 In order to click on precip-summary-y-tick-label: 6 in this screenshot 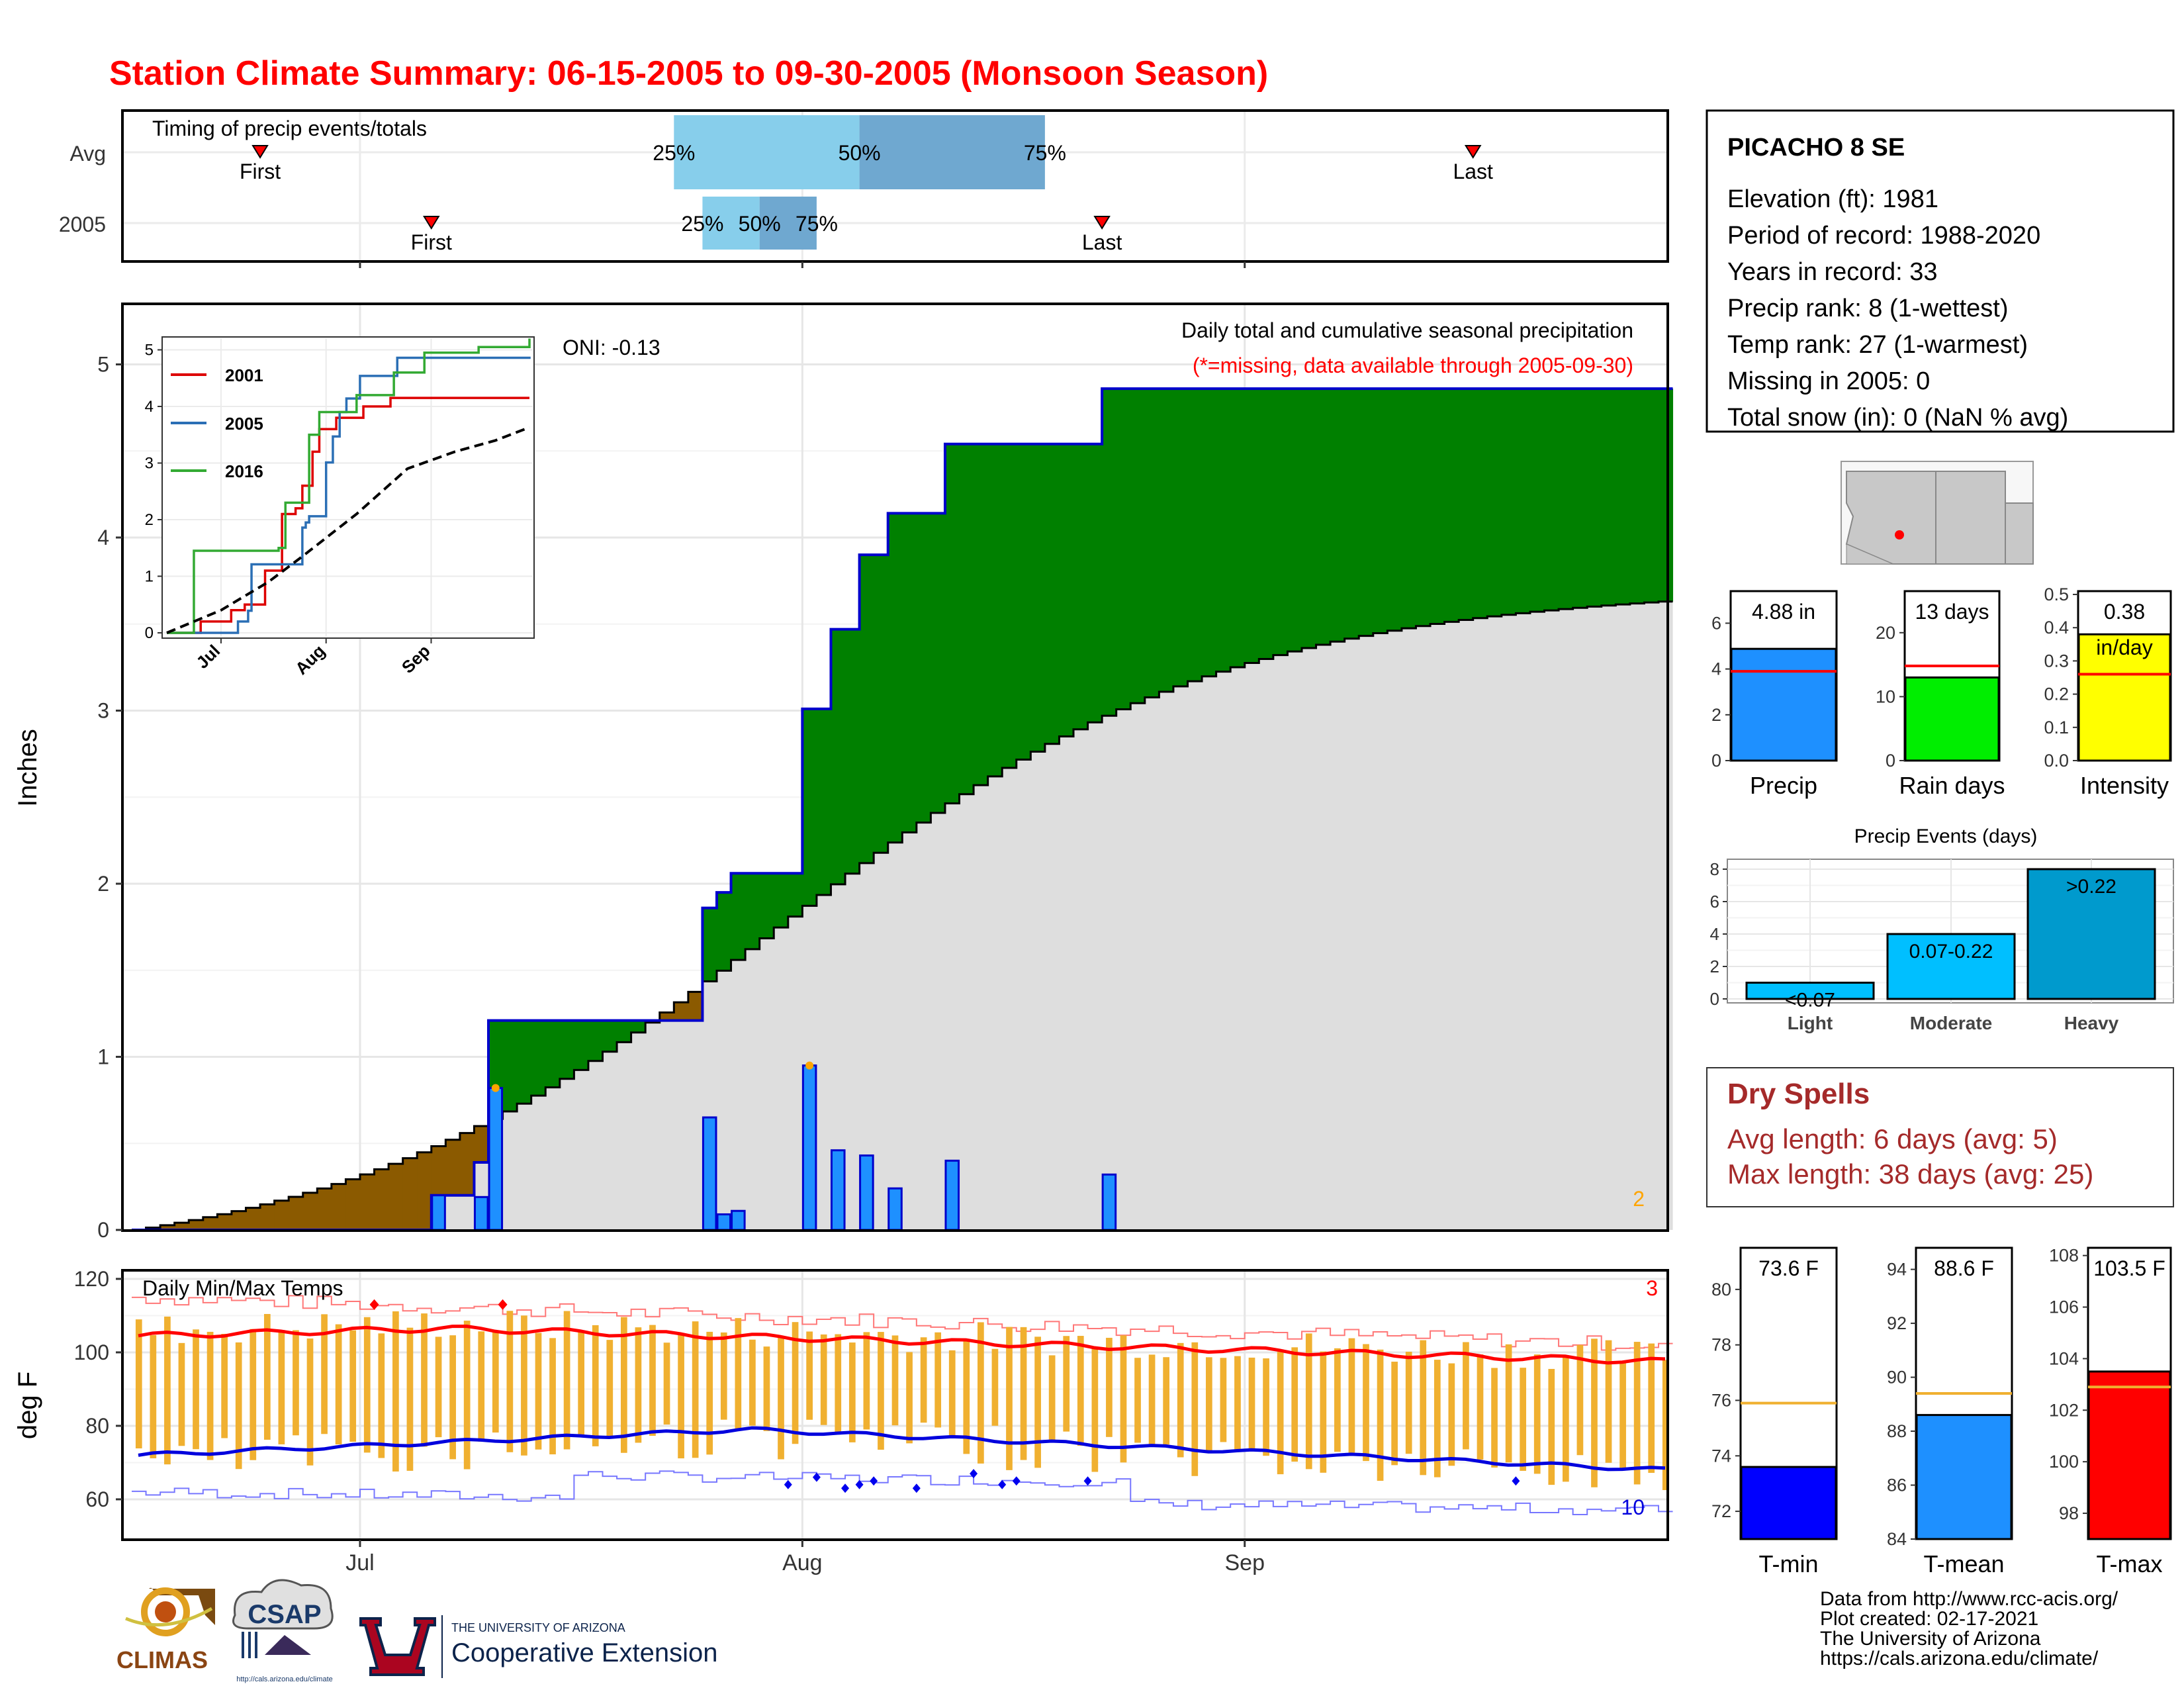, I will do `click(1716, 623)`.